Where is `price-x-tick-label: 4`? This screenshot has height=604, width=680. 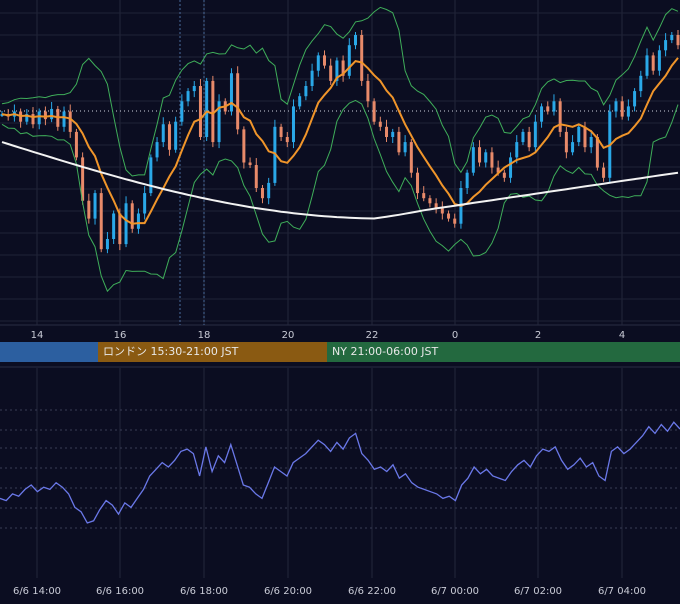 price-x-tick-label: 4 is located at coordinates (622, 335).